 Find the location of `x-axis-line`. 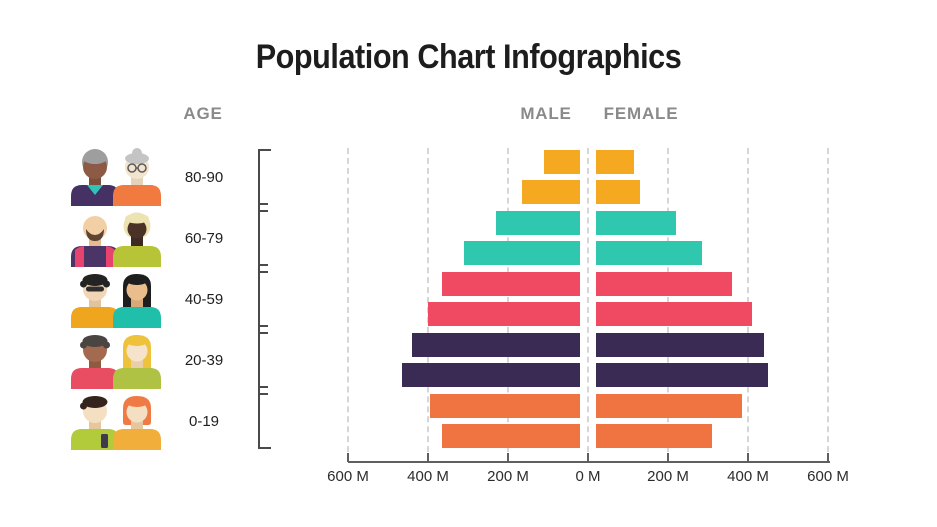

x-axis-line is located at coordinates (589, 462).